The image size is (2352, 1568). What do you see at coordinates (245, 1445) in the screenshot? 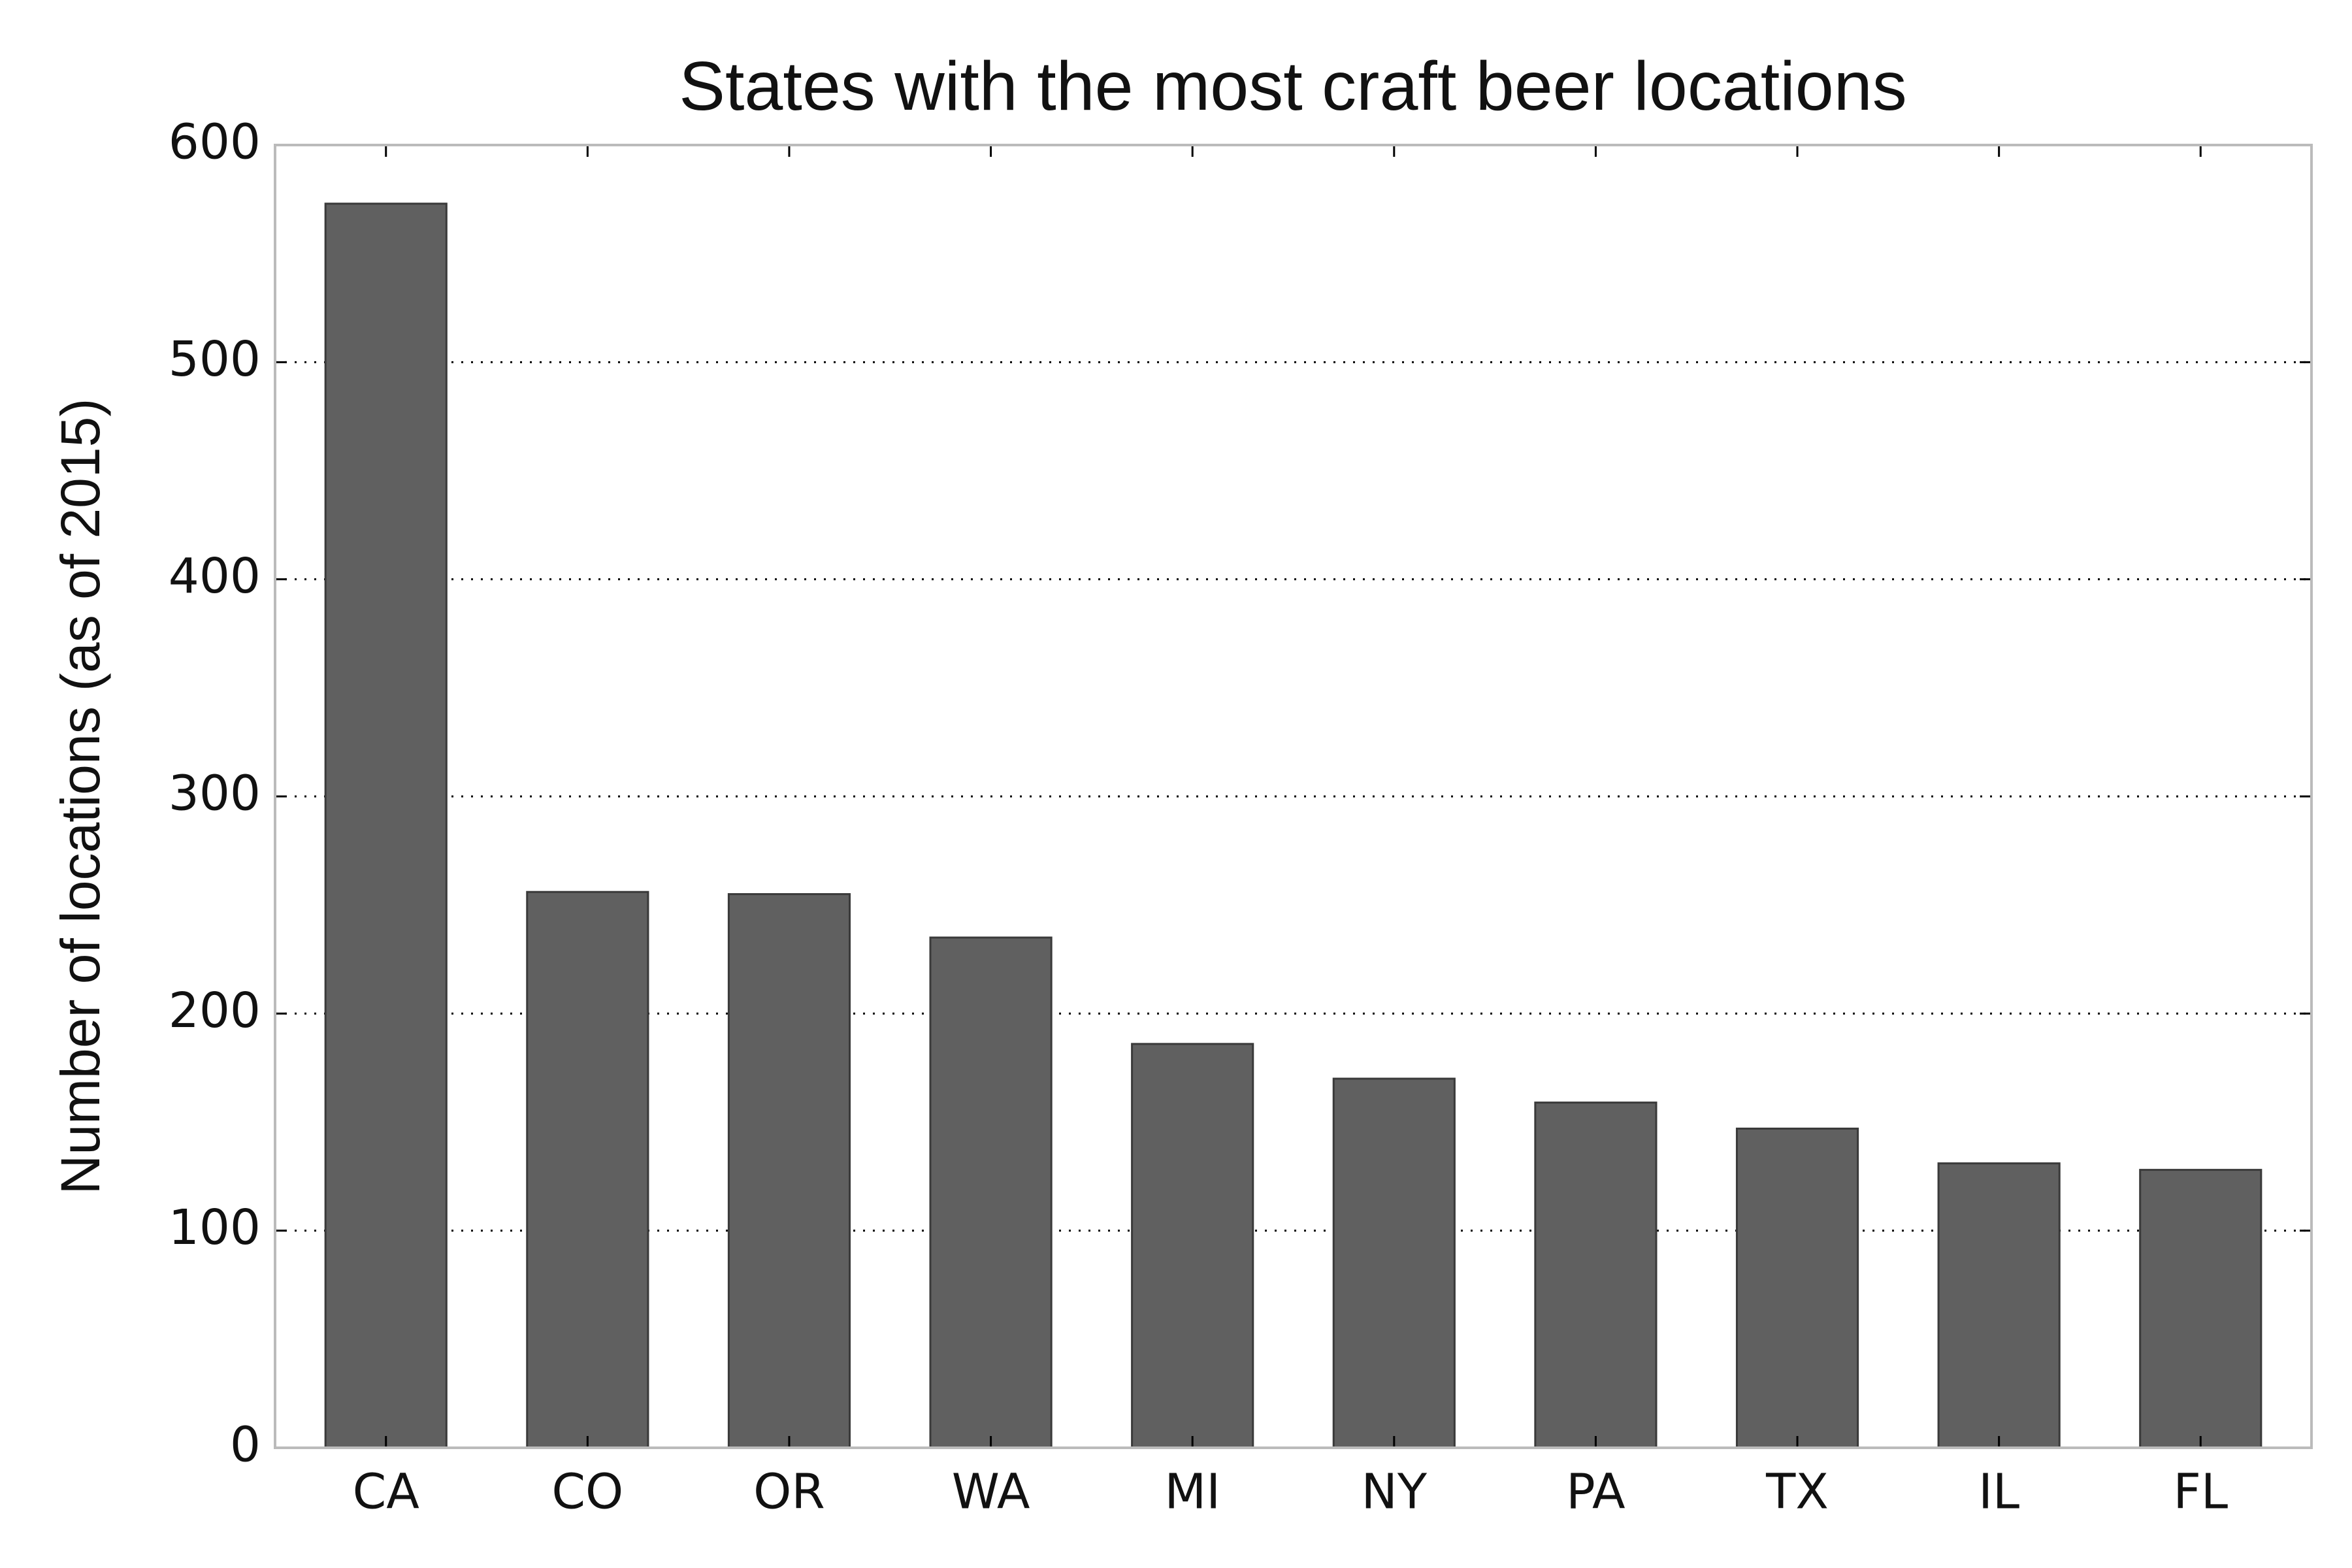
I see `y-tick-label: 0` at bounding box center [245, 1445].